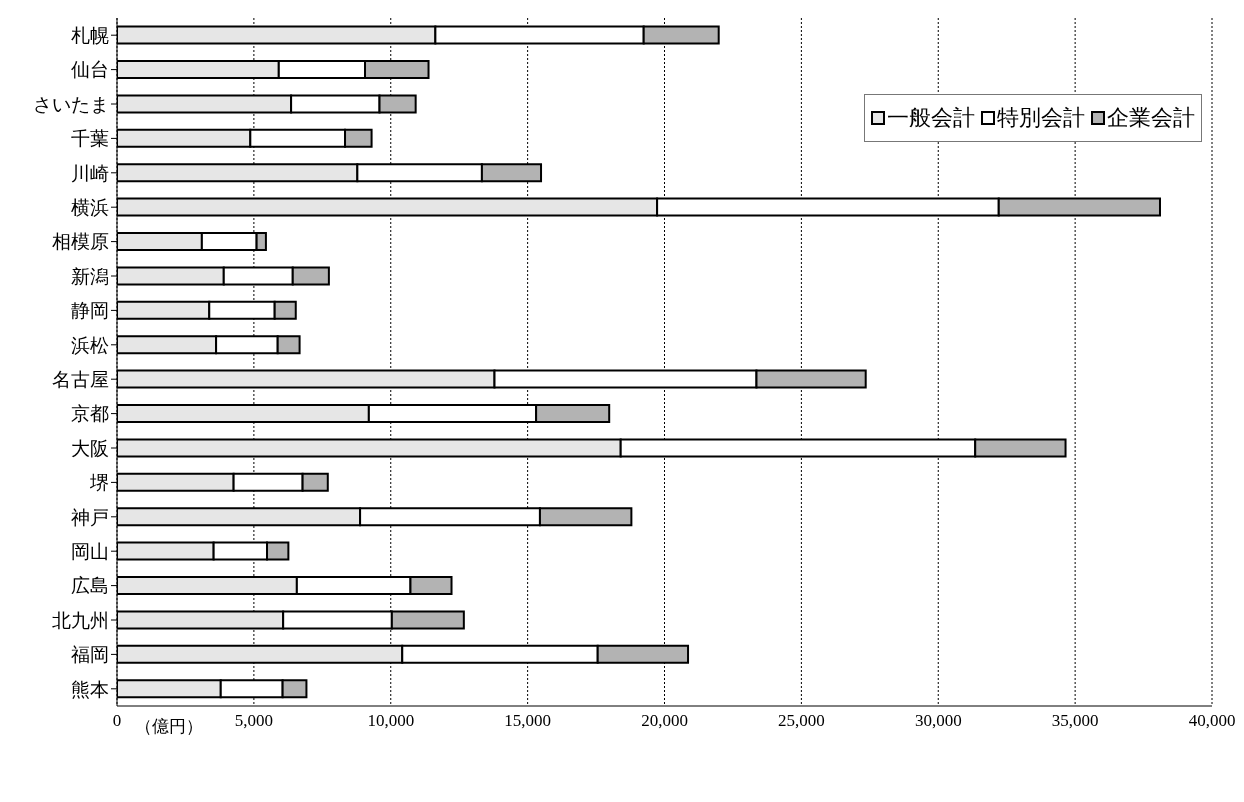  Describe the element at coordinates (90, 448) in the screenshot. I see `y-tick-label: 大阪` at that location.